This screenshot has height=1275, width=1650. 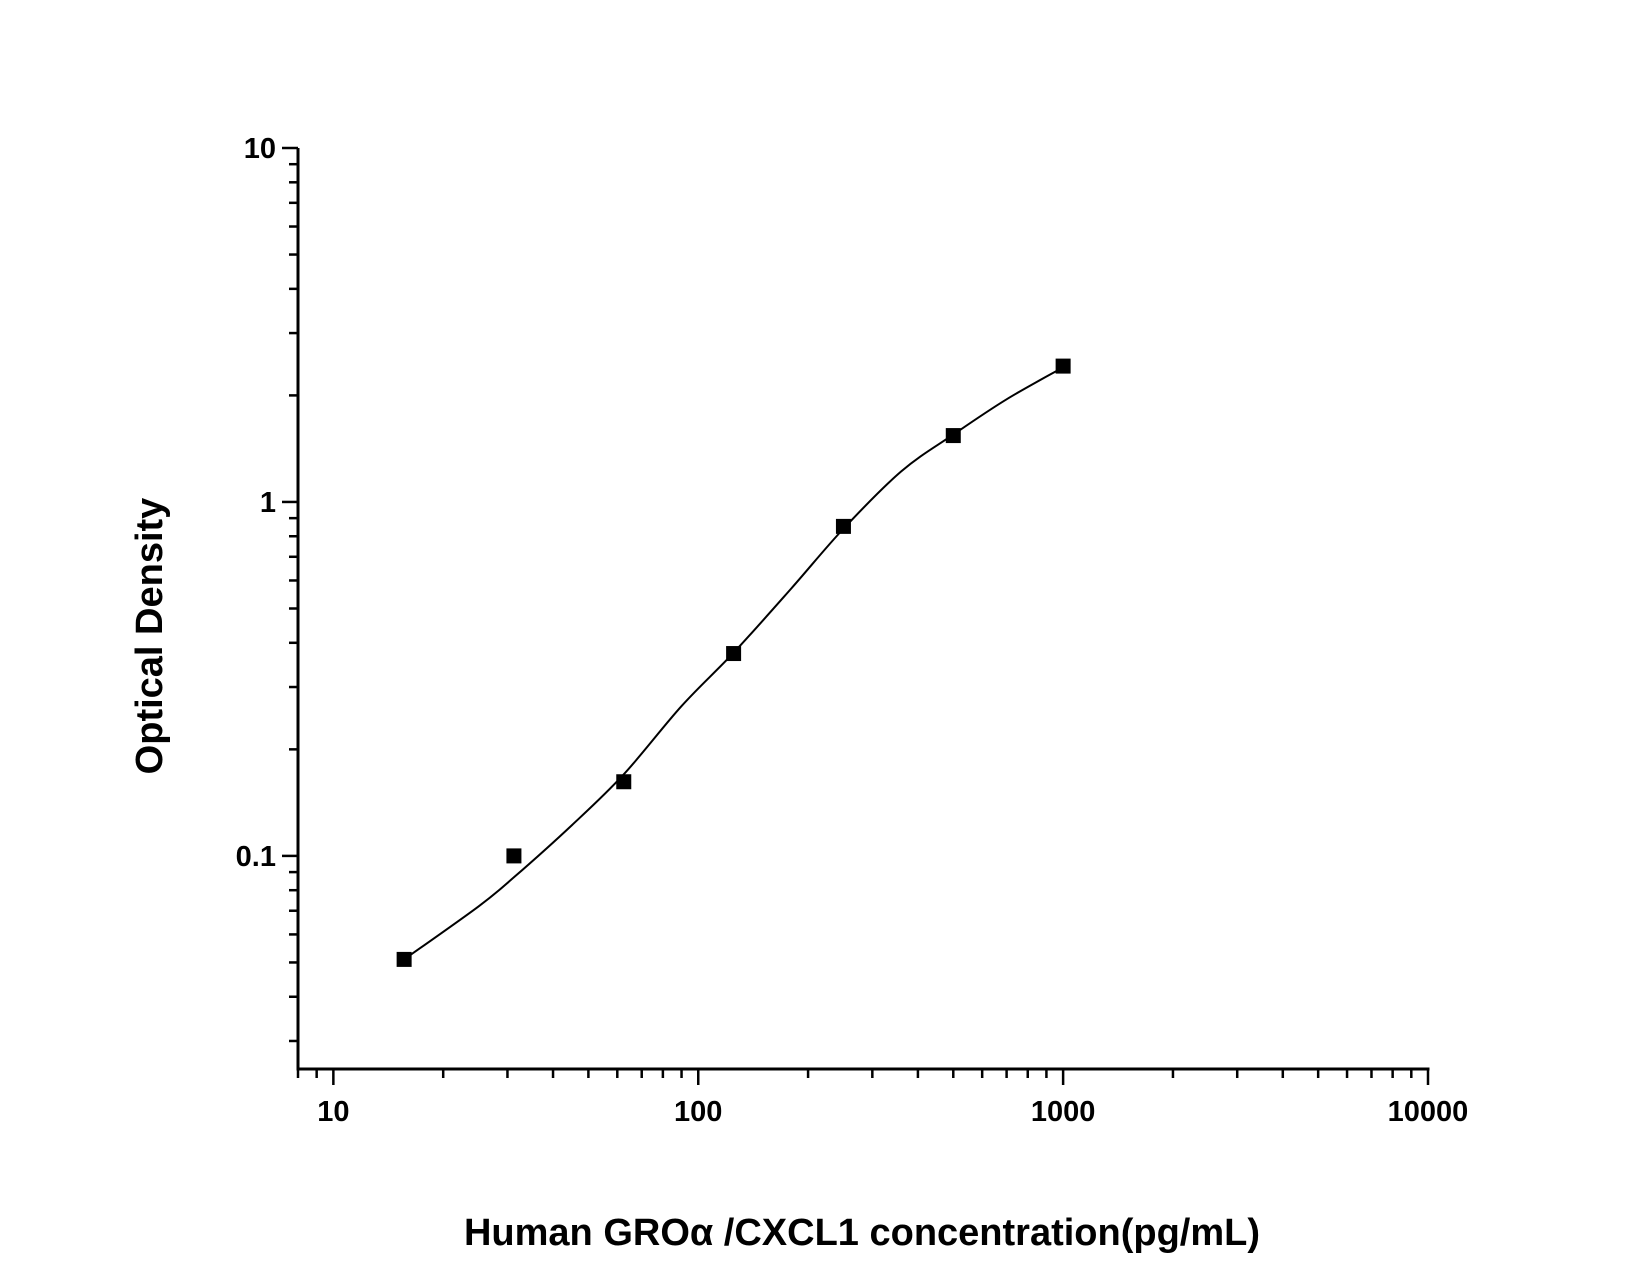 I want to click on y-axis-label: Optical Density, so click(x=150, y=636).